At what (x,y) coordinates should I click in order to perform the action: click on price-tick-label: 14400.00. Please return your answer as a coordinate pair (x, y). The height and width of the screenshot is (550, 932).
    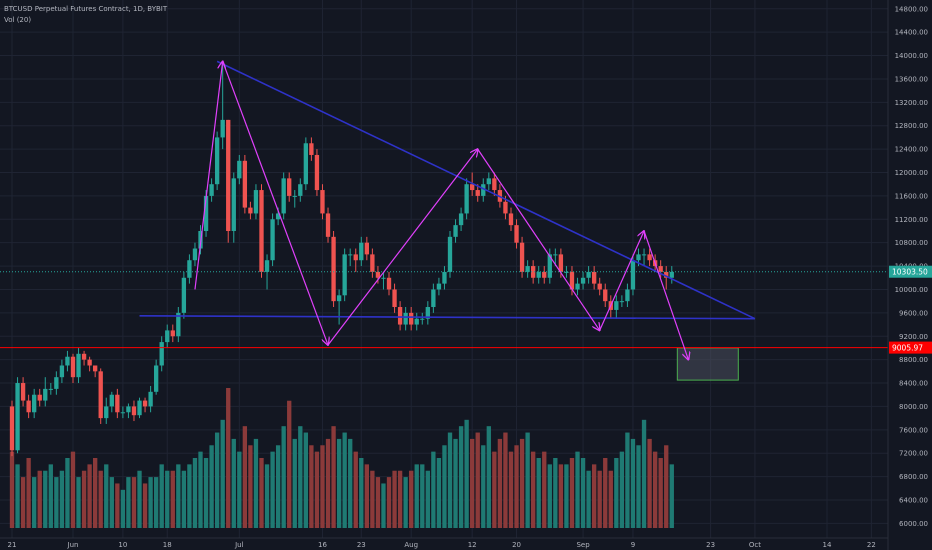
    Looking at the image, I should click on (911, 33).